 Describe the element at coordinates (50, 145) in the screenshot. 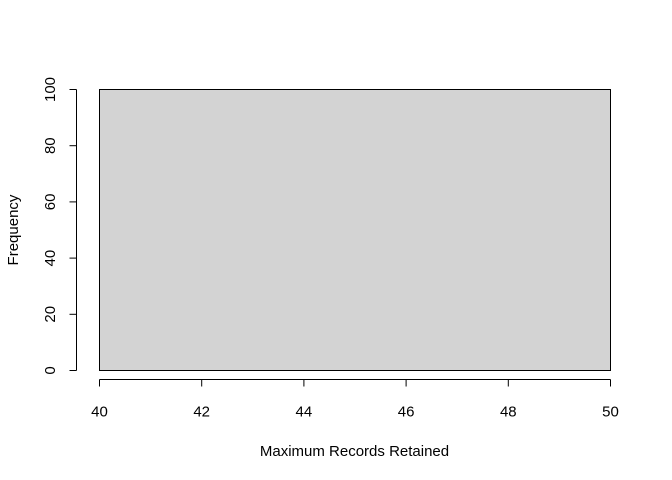

I see `y-tick-label: 80` at that location.